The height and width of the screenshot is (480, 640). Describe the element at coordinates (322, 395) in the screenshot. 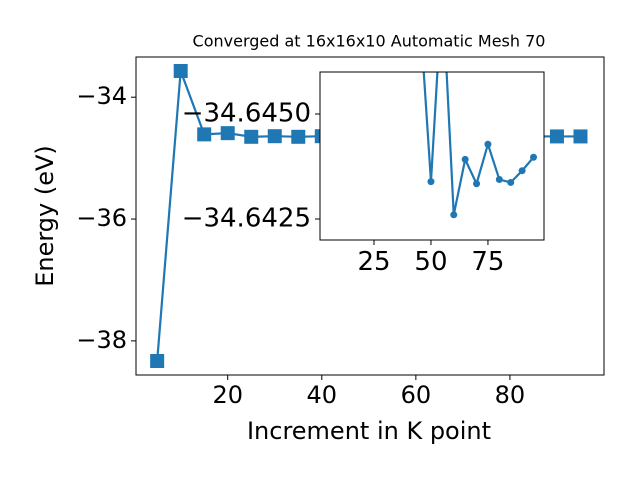

I see `x-tick-label: 40` at that location.